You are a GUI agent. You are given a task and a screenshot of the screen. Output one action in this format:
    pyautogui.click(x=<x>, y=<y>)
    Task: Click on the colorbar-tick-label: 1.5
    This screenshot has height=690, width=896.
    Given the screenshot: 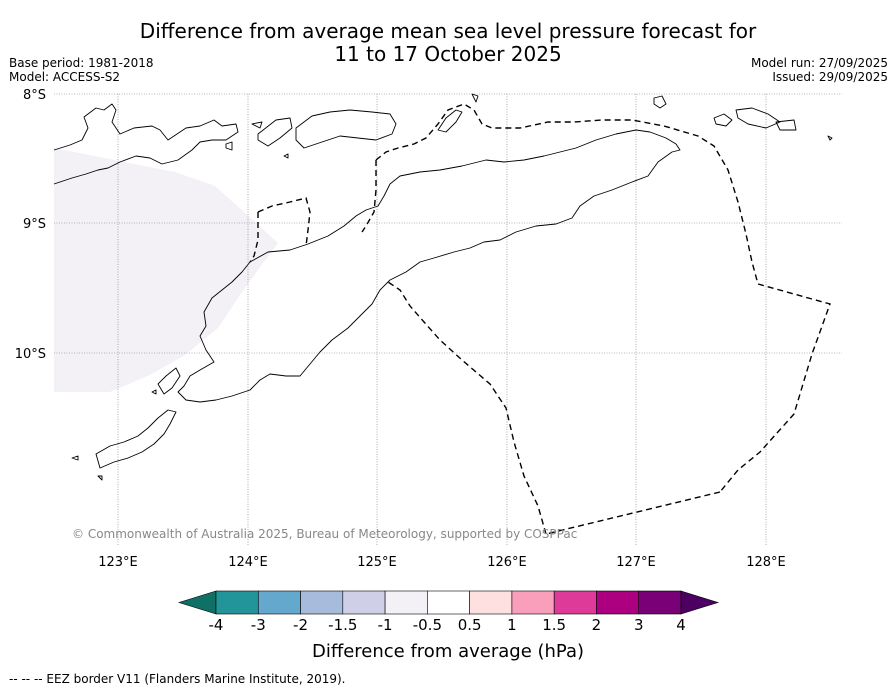 What is the action you would take?
    pyautogui.click(x=554, y=625)
    